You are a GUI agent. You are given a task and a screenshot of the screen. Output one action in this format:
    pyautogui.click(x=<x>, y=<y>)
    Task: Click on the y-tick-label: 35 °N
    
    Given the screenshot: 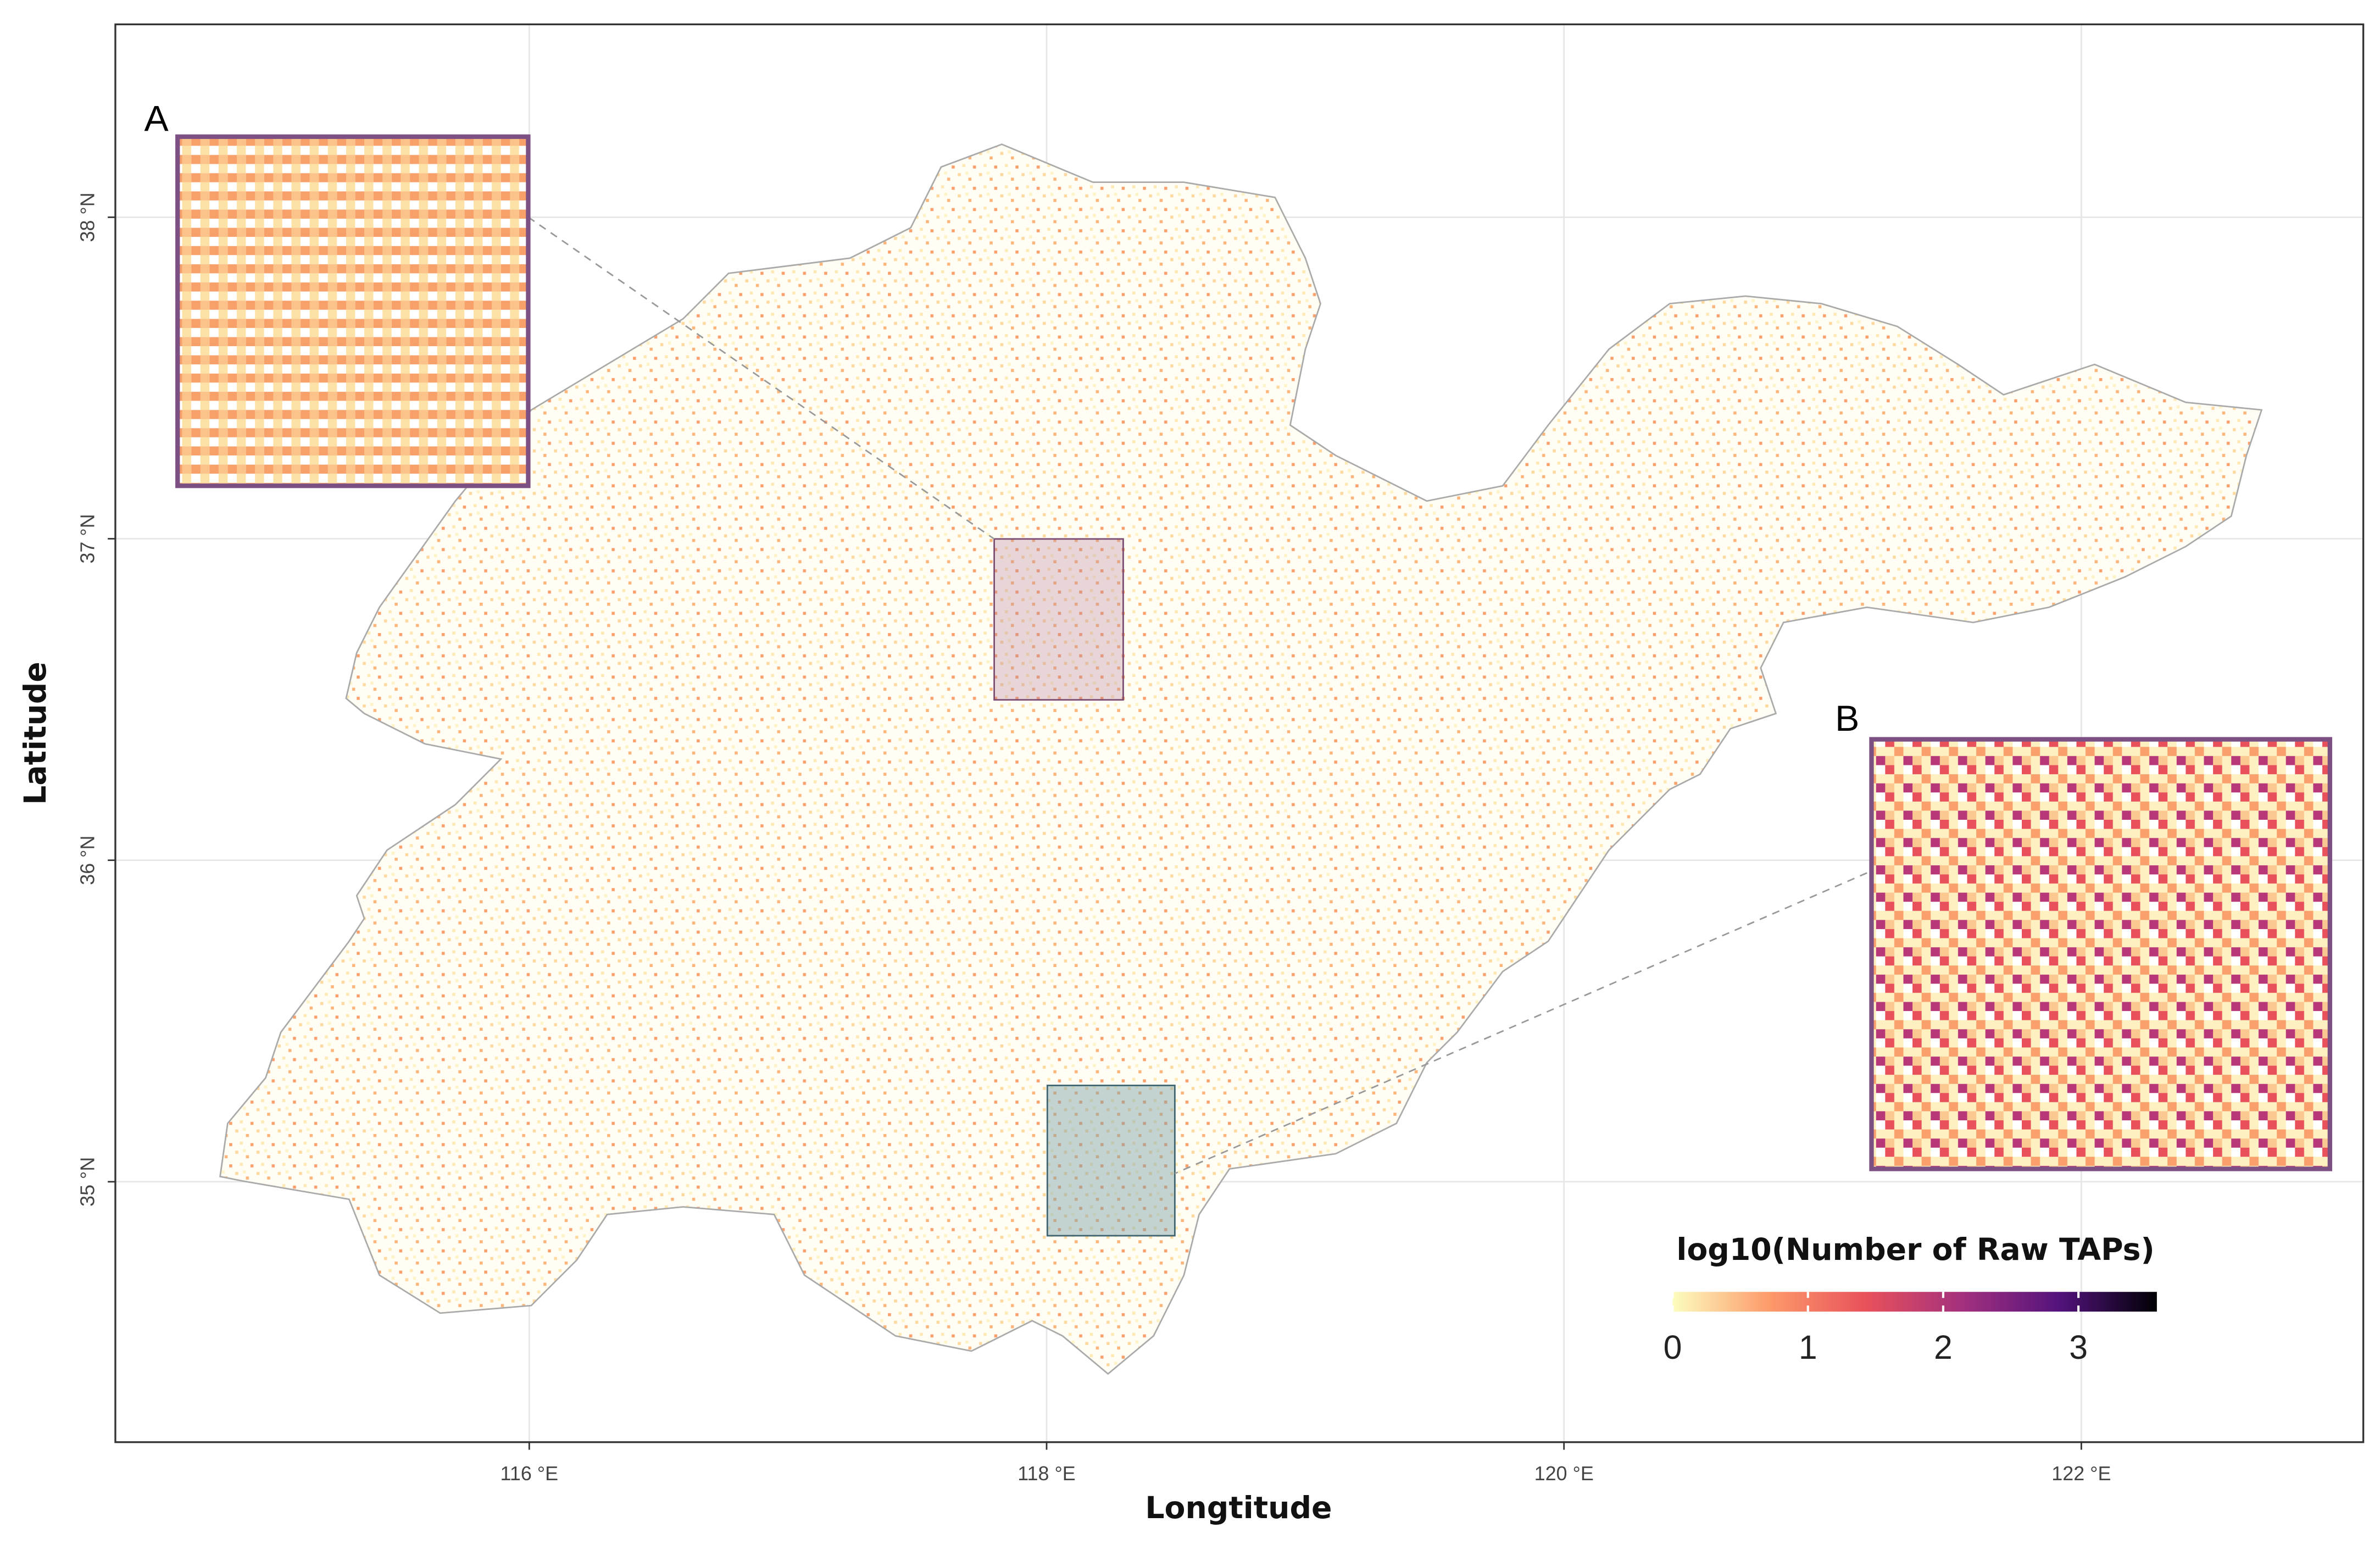 What is the action you would take?
    pyautogui.click(x=87, y=1182)
    